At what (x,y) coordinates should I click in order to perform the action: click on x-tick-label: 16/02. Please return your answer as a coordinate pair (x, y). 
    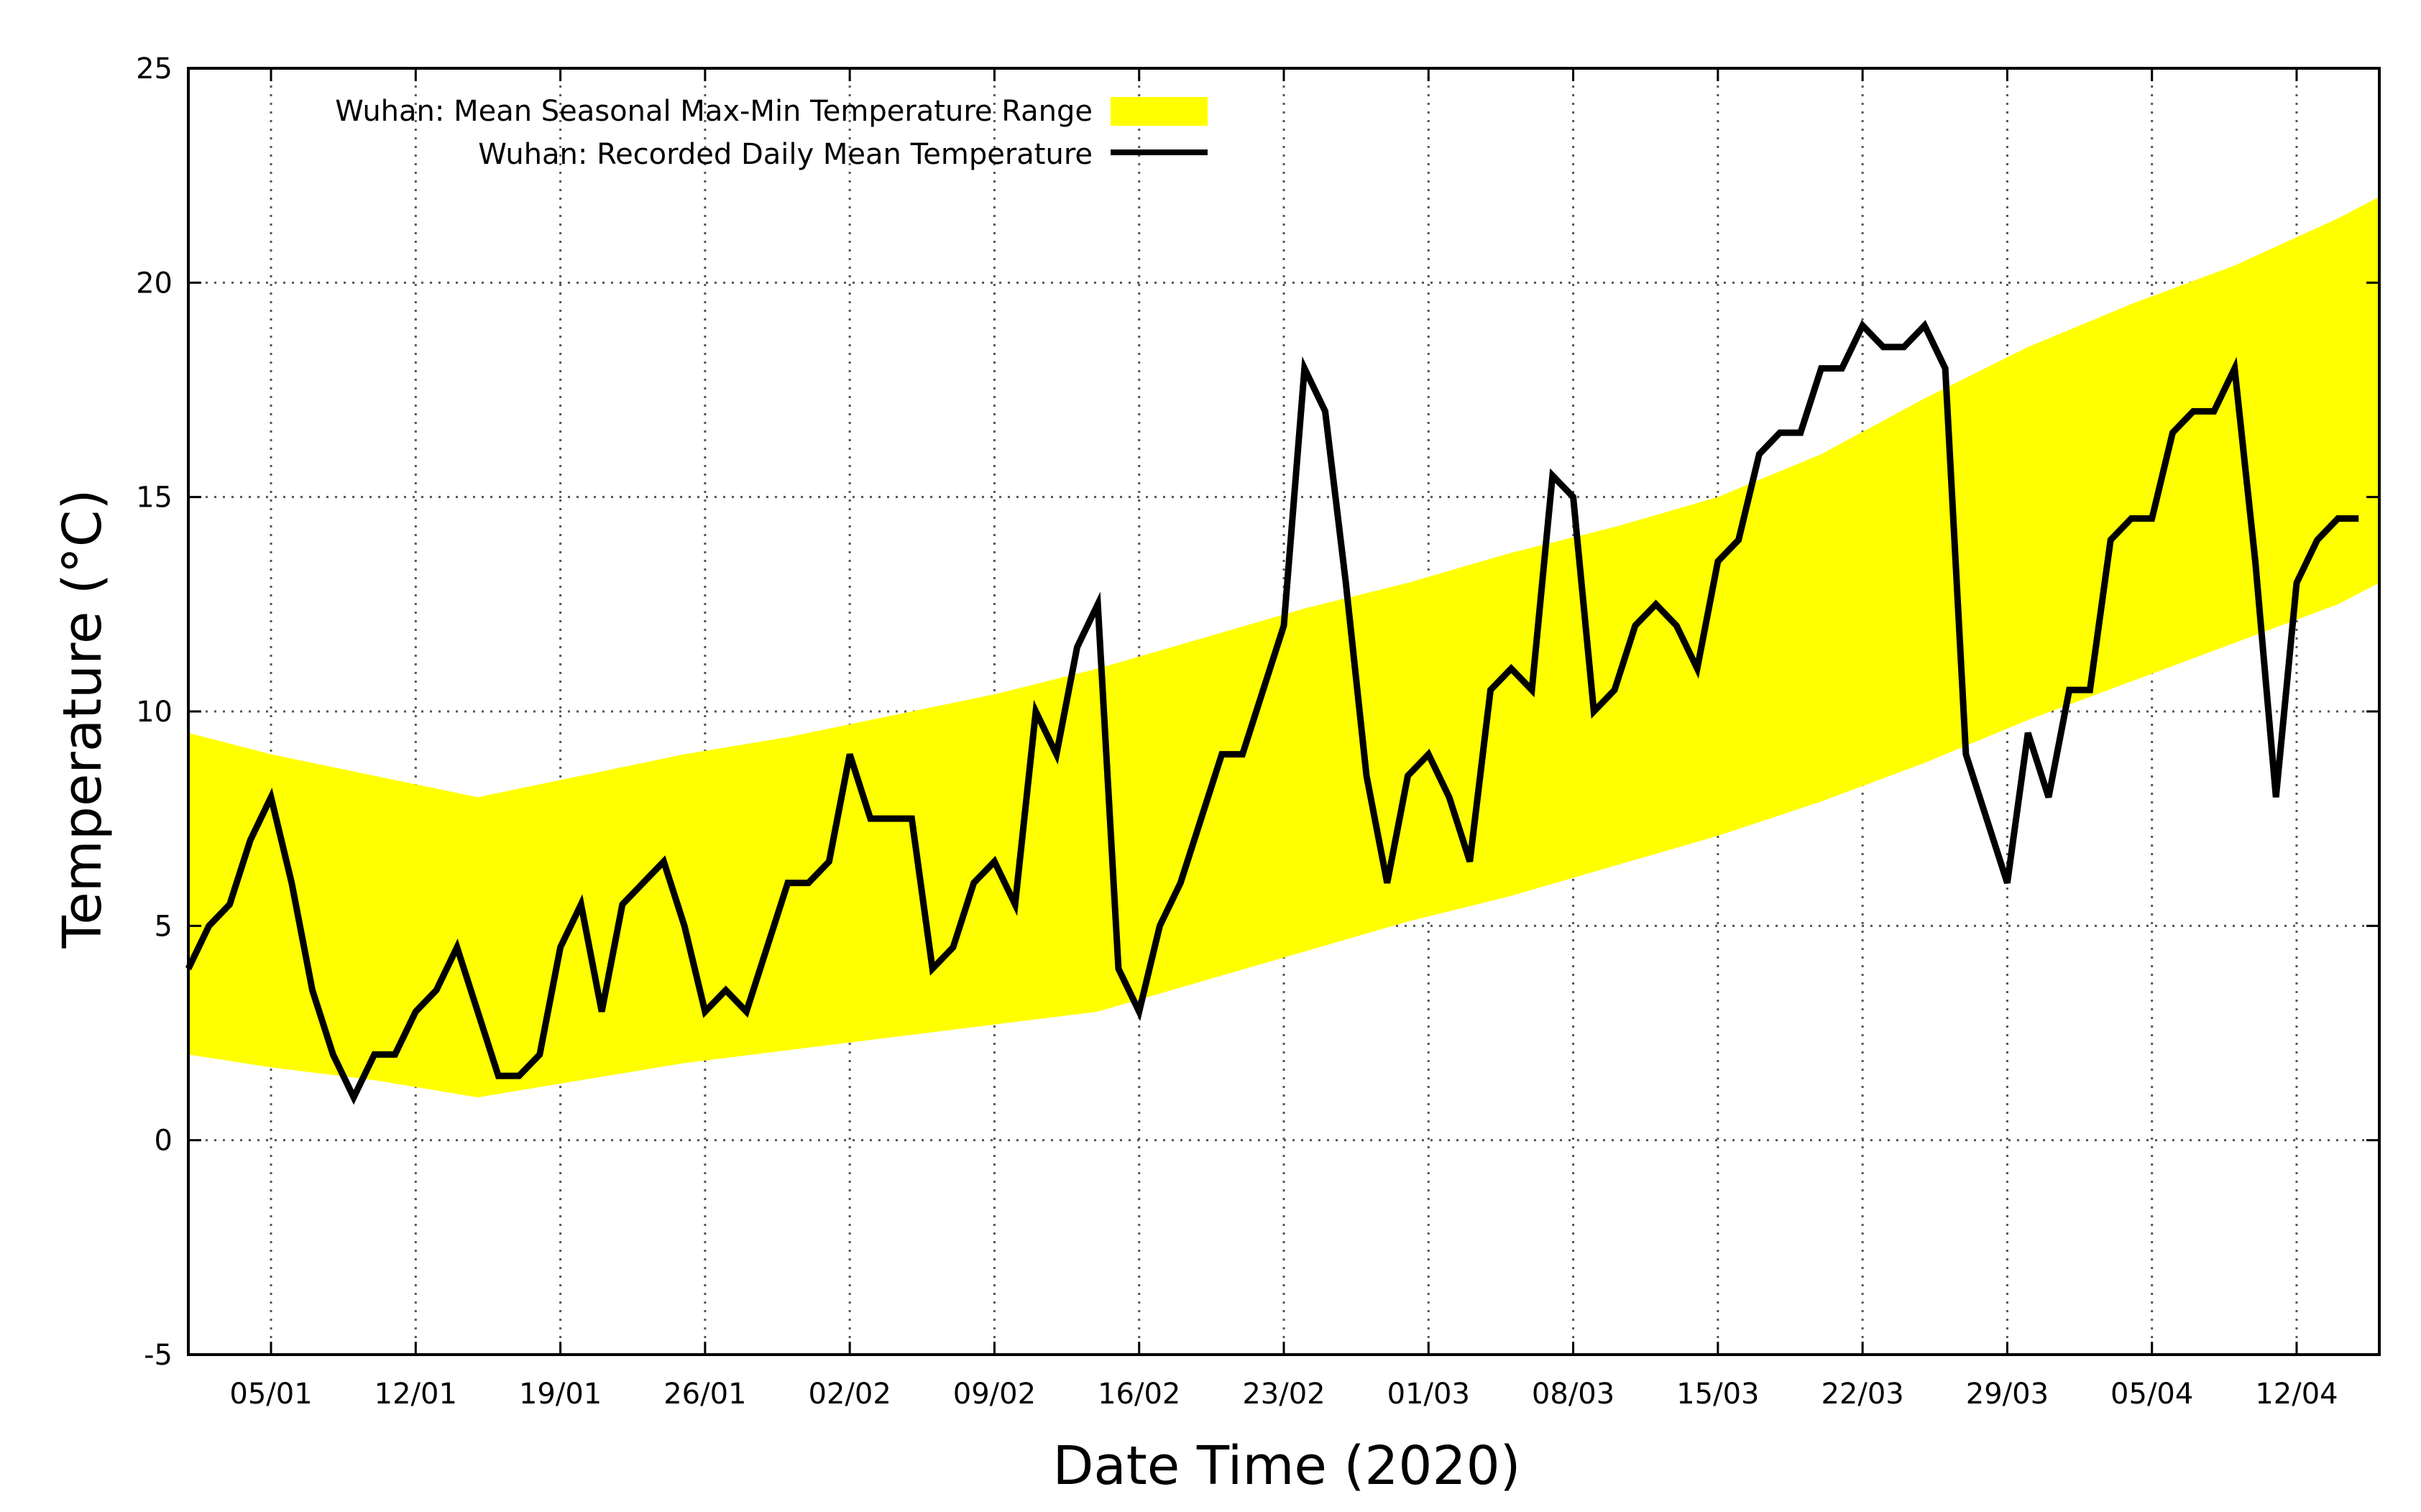
    Looking at the image, I should click on (1139, 1395).